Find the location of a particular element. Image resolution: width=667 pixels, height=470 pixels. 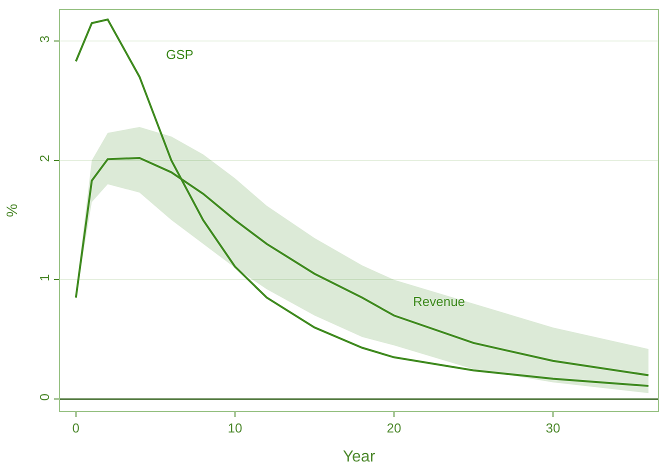

x-tick-label: 0 is located at coordinates (76, 428).